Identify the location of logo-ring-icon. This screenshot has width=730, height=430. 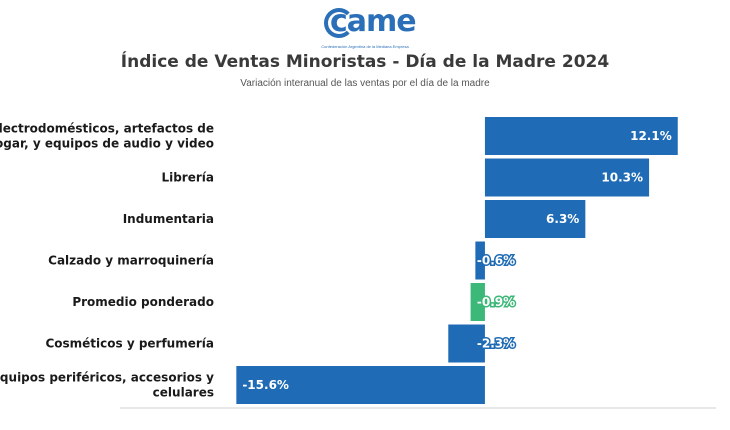
(339, 23).